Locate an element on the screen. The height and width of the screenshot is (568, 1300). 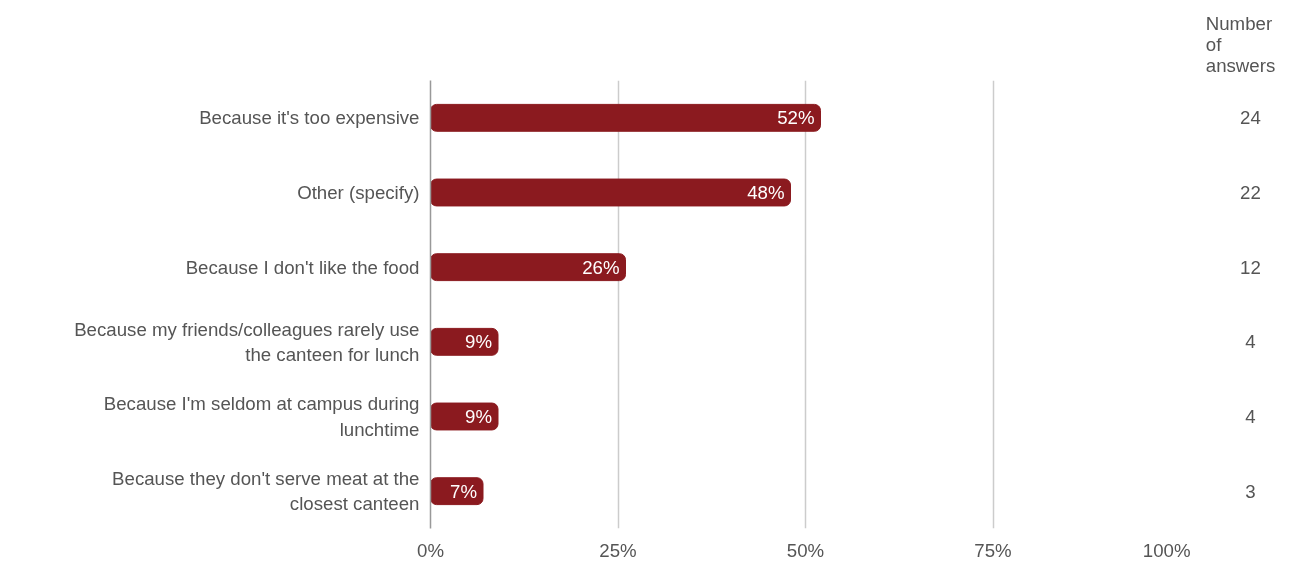
x-tick-label: 25% is located at coordinates (618, 550).